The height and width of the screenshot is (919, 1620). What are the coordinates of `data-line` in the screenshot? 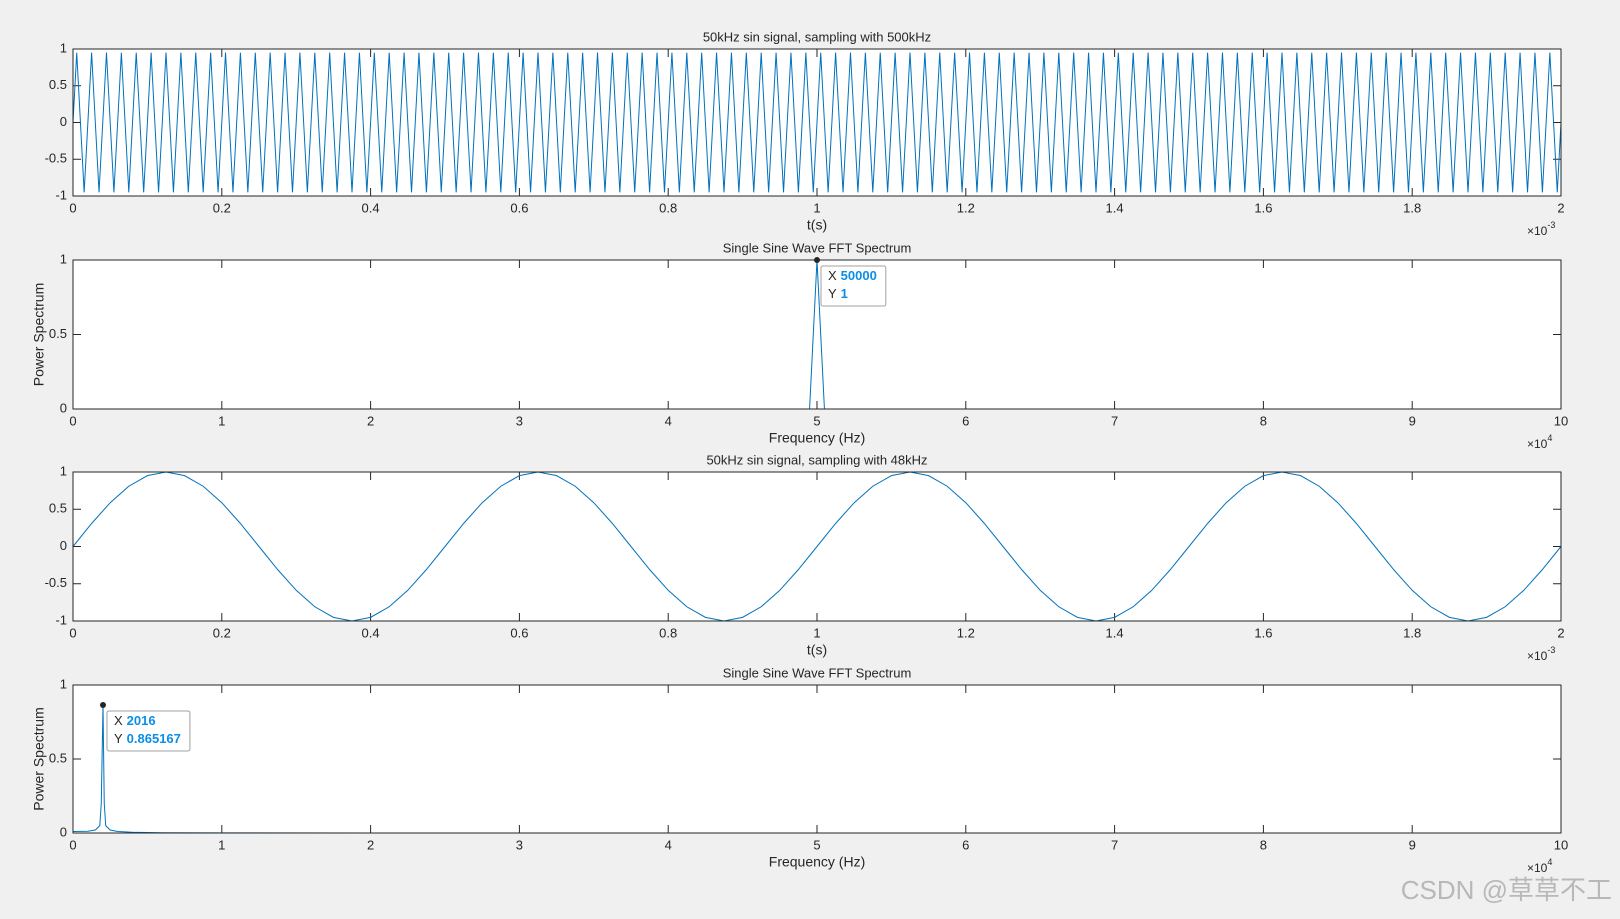 It's located at (817, 122).